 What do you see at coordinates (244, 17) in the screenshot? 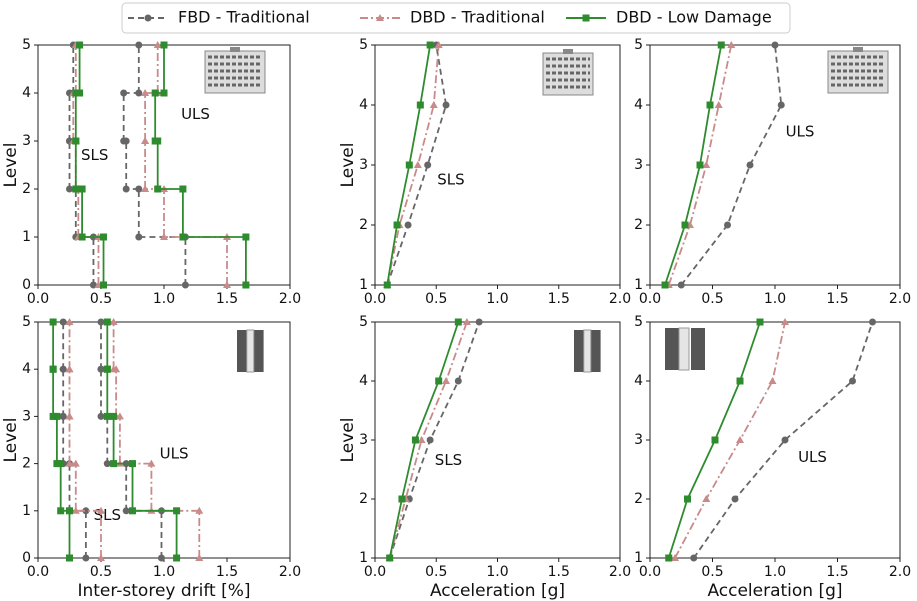
I see `legend-label: FBD - Traditional` at bounding box center [244, 17].